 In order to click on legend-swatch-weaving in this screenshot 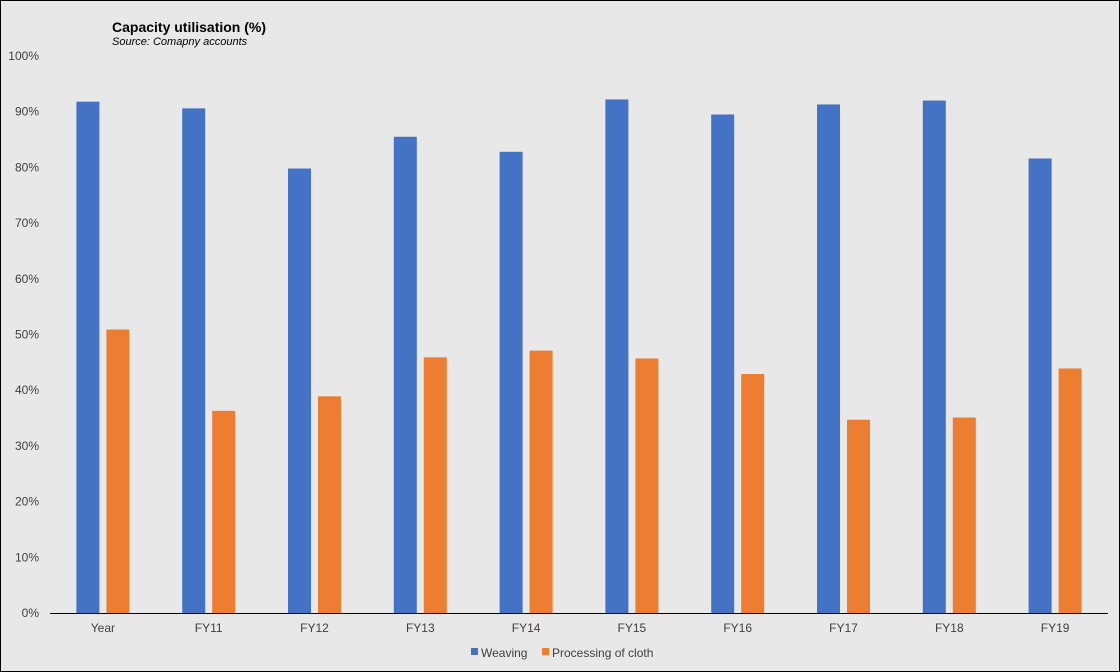, I will do `click(474, 651)`.